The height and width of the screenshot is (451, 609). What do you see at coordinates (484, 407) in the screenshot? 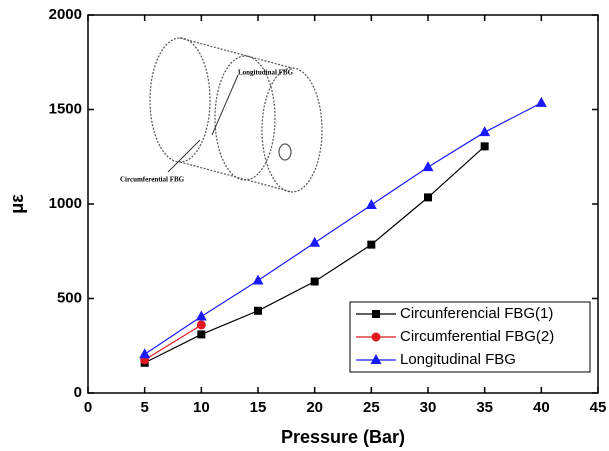
I see `x-tick-label: 35` at bounding box center [484, 407].